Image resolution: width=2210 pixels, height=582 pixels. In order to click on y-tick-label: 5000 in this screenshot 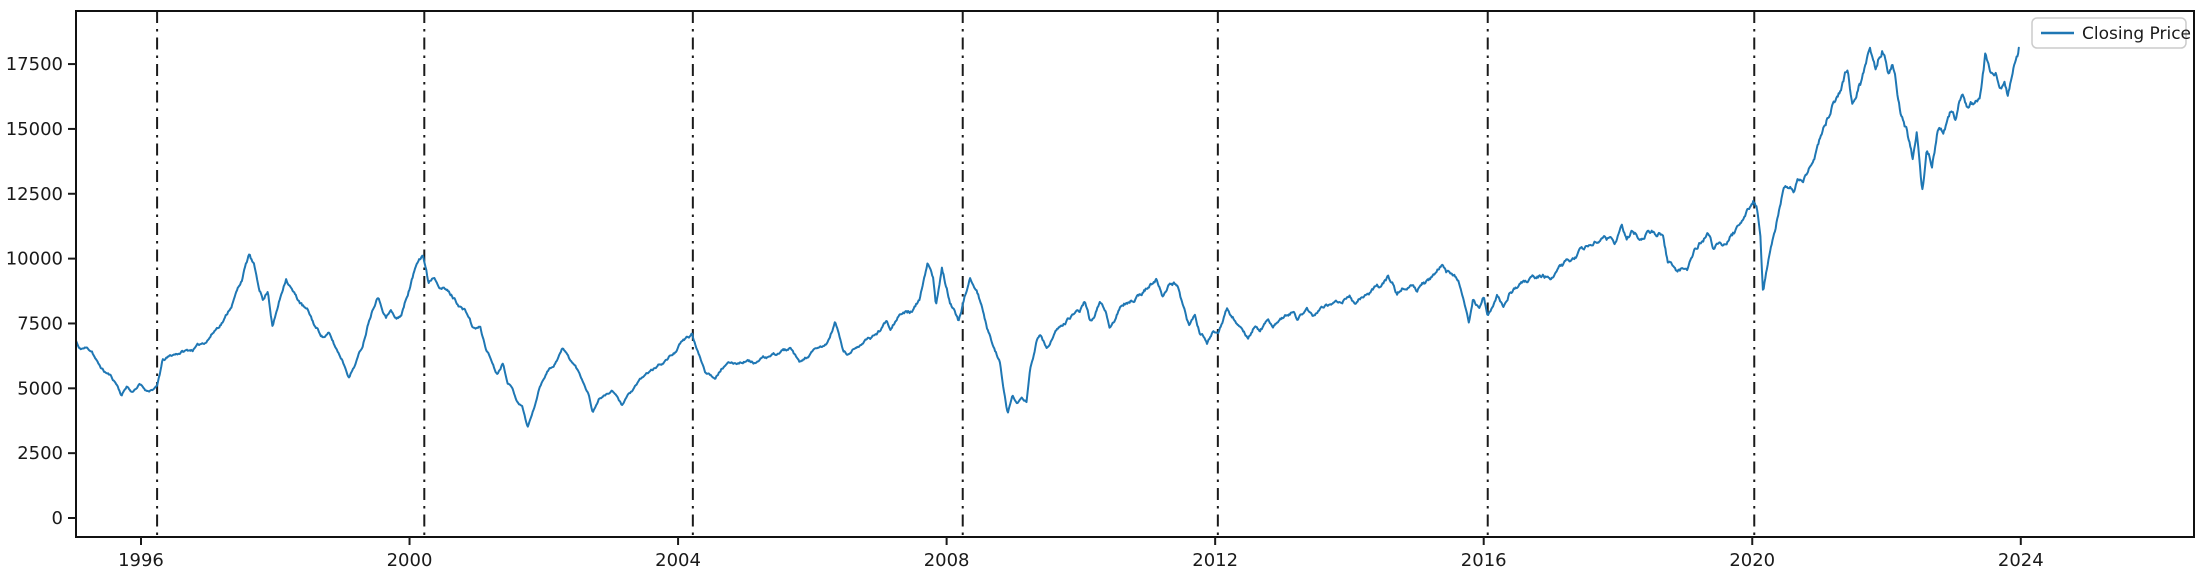, I will do `click(40, 388)`.